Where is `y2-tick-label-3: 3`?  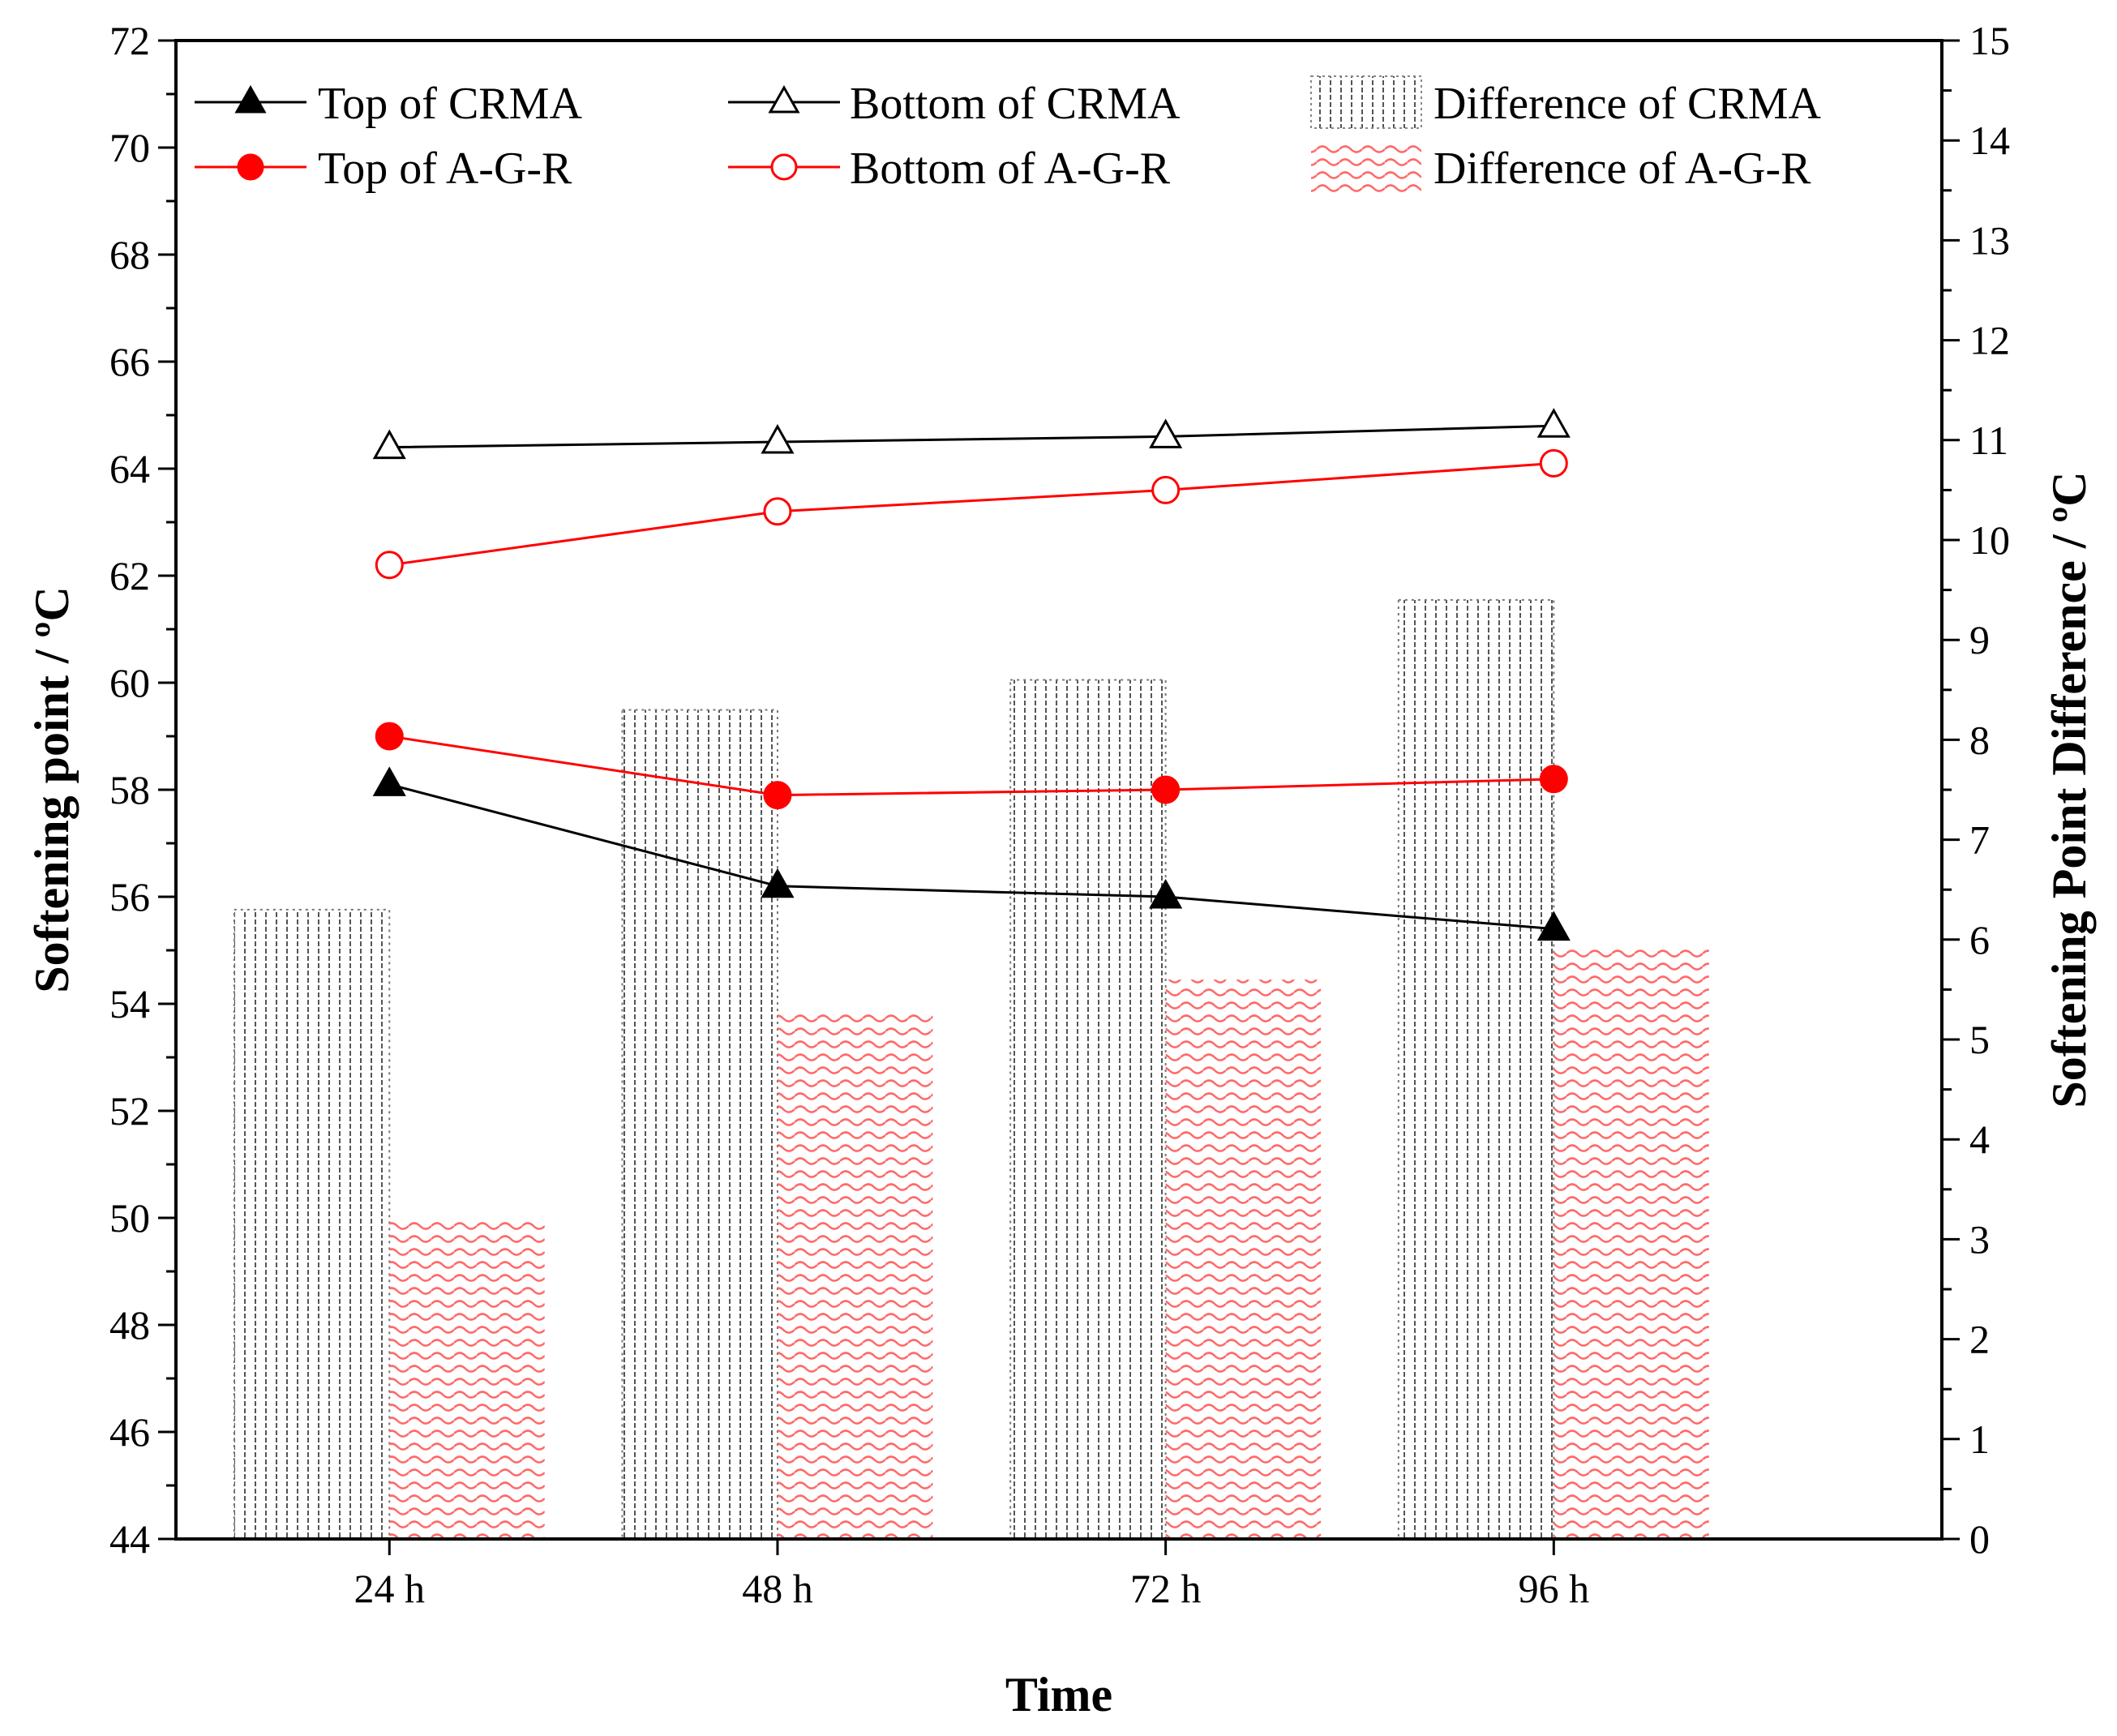
y2-tick-label-3: 3 is located at coordinates (1979, 1239).